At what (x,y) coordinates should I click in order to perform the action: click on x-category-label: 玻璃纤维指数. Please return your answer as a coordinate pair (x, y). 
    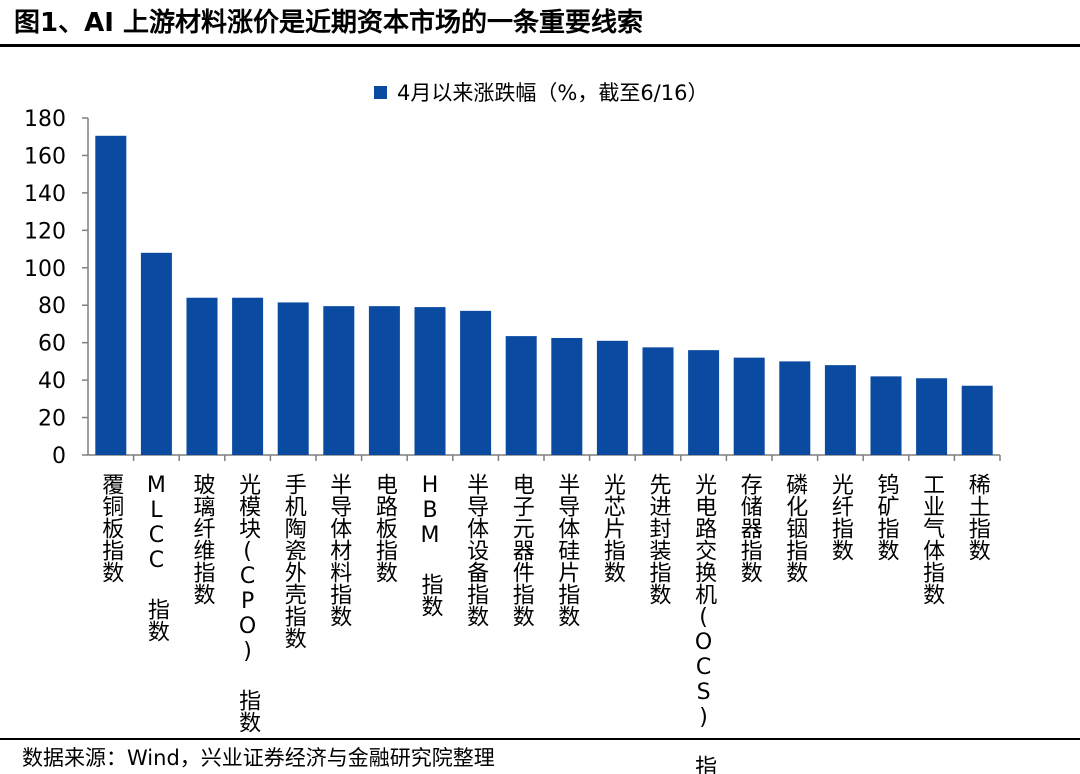
    Looking at the image, I should click on (203, 539).